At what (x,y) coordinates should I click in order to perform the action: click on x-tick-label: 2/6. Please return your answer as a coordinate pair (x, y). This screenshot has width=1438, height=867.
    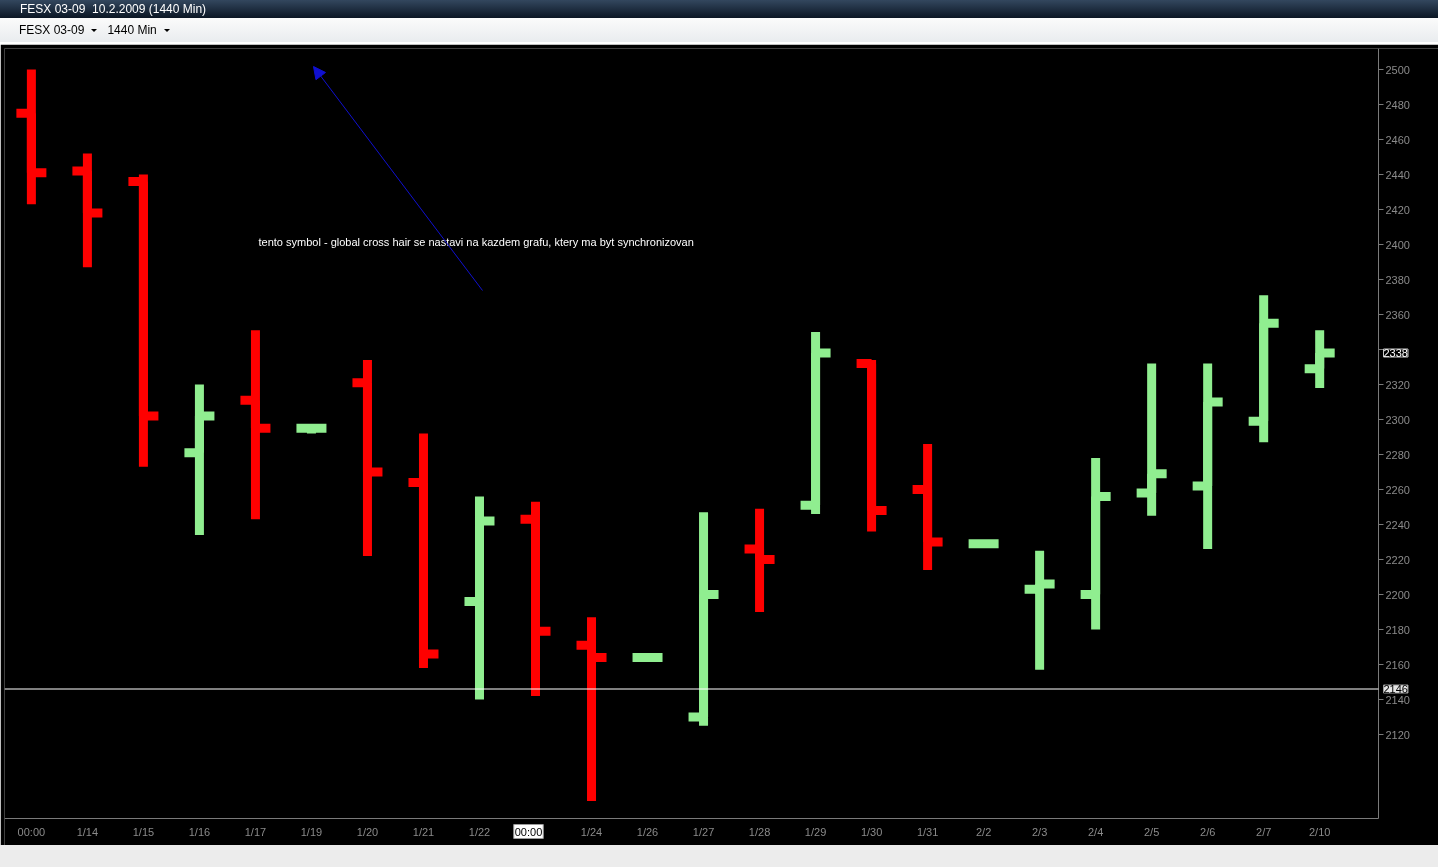
    Looking at the image, I should click on (1208, 831).